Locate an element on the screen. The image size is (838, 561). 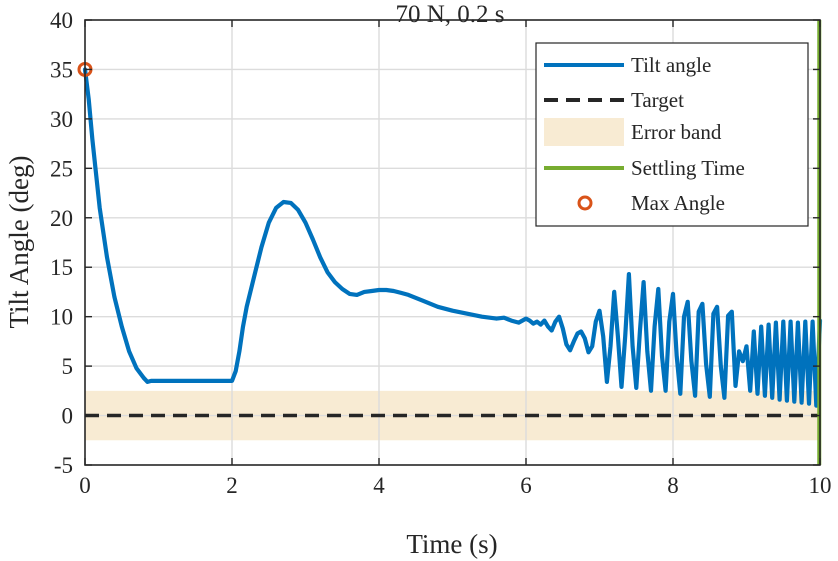
y-tick-label: 0 is located at coordinates (68, 416).